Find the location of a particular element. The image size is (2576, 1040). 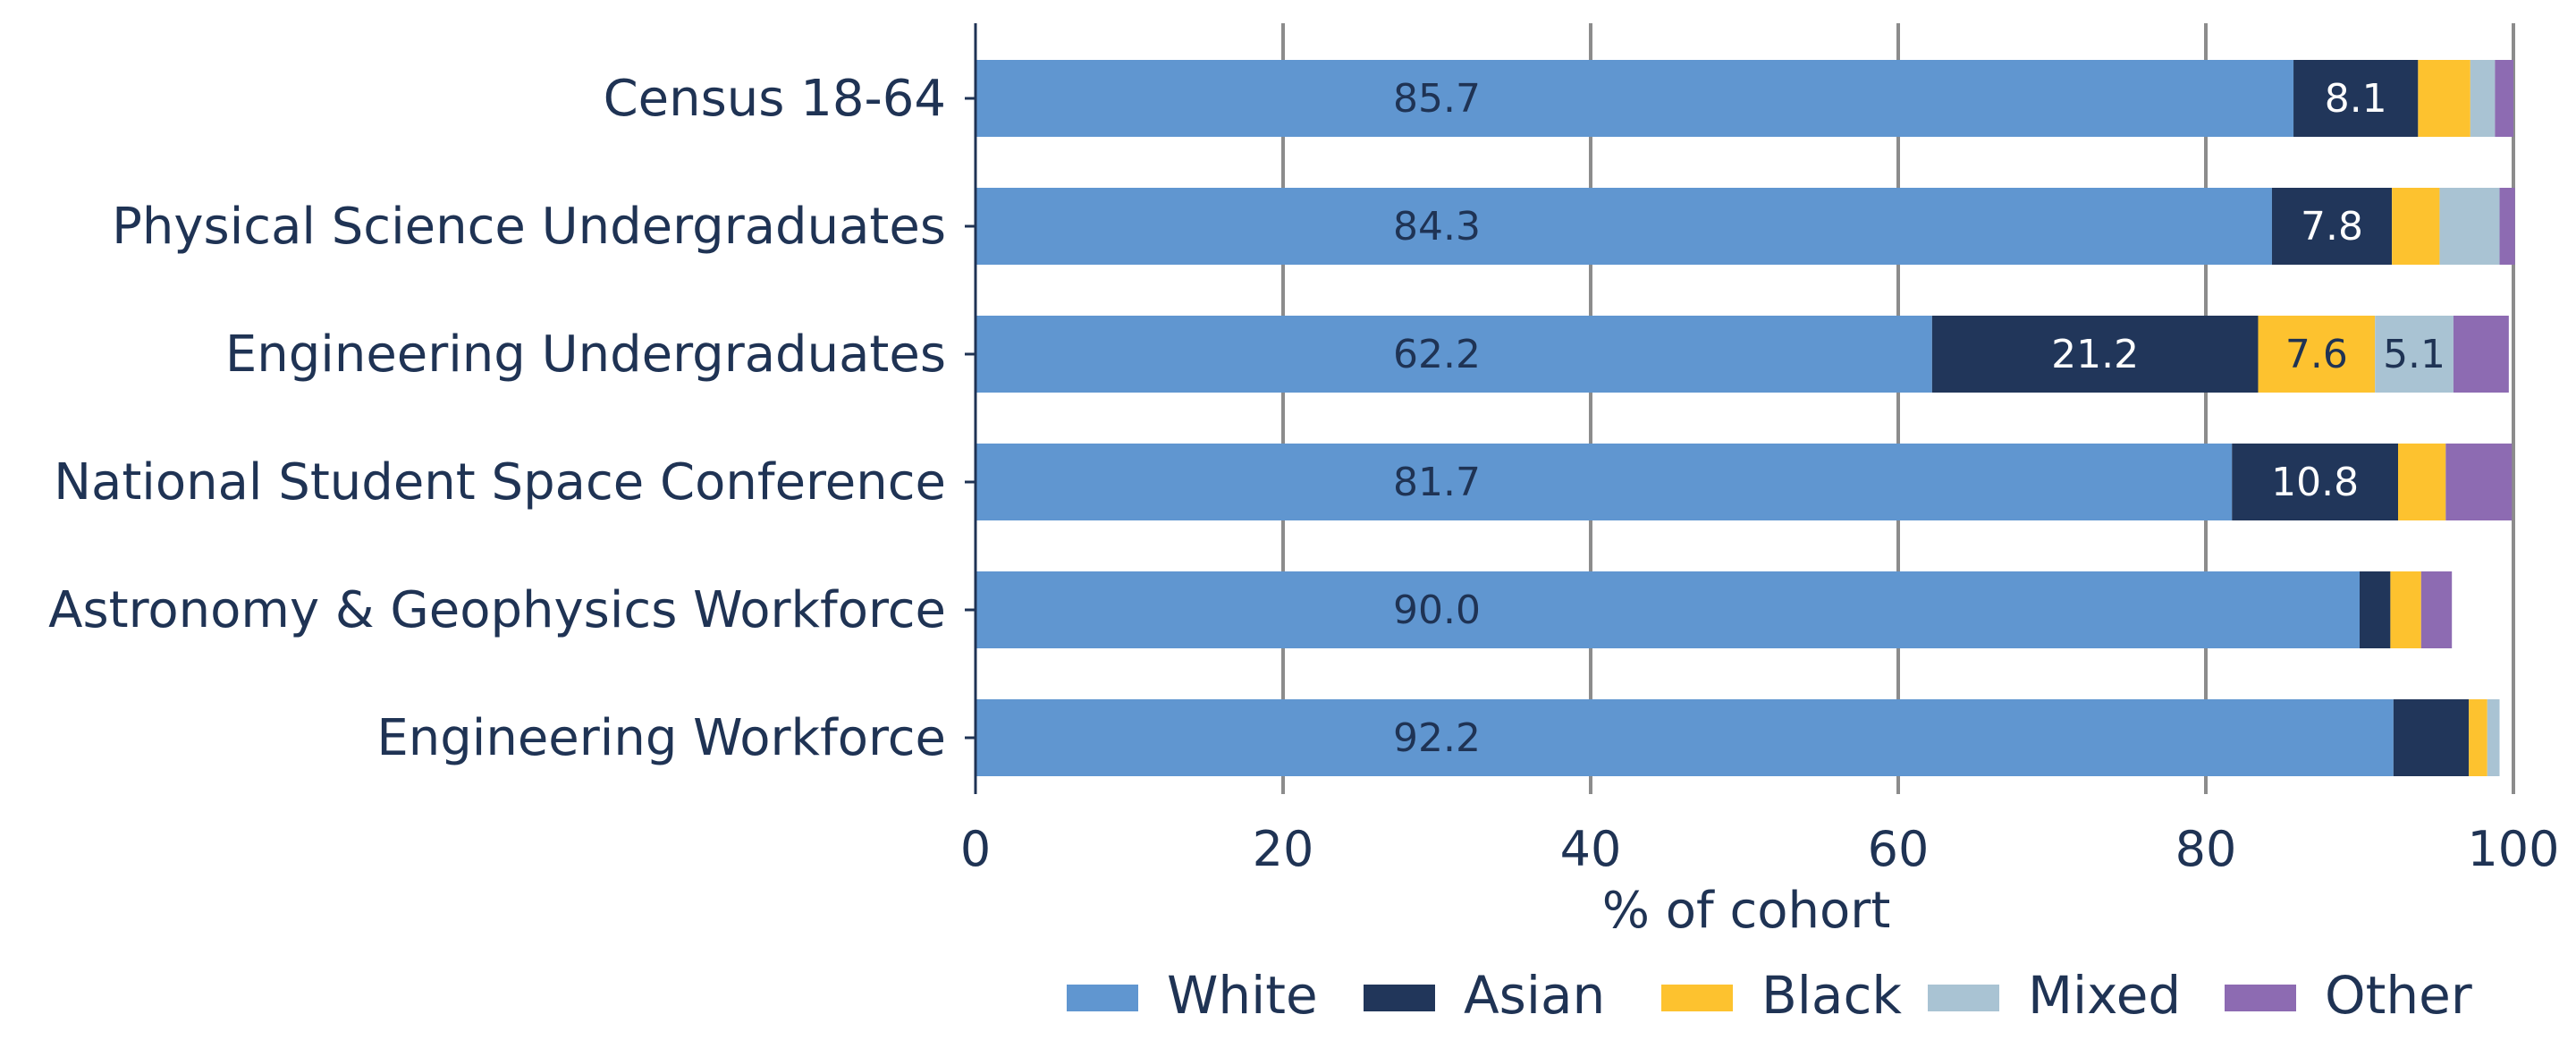

legend-swatch-black is located at coordinates (1697, 998).